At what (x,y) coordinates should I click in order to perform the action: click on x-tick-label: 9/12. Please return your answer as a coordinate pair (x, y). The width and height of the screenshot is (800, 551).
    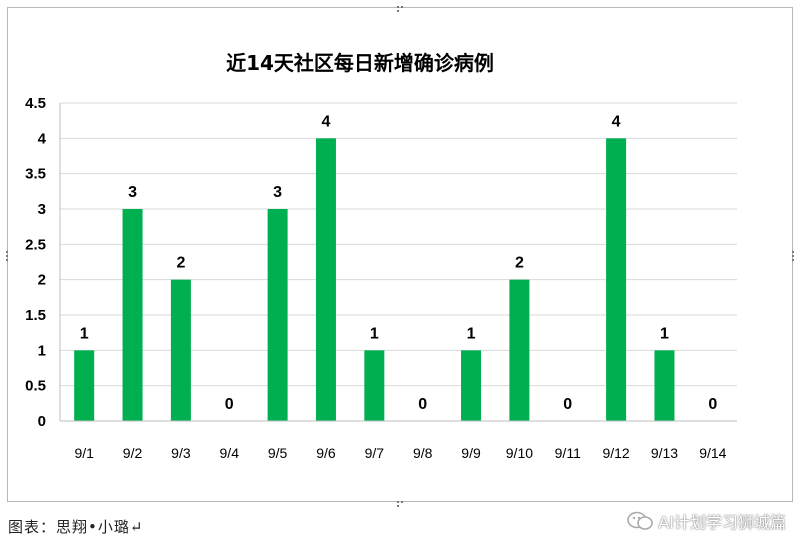
    Looking at the image, I should click on (615, 453).